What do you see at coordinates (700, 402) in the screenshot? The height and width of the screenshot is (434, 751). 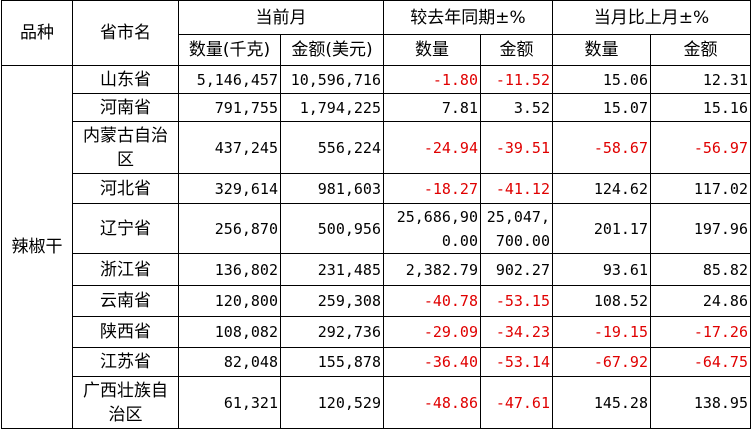 I see `value-cell: 138.95` at bounding box center [700, 402].